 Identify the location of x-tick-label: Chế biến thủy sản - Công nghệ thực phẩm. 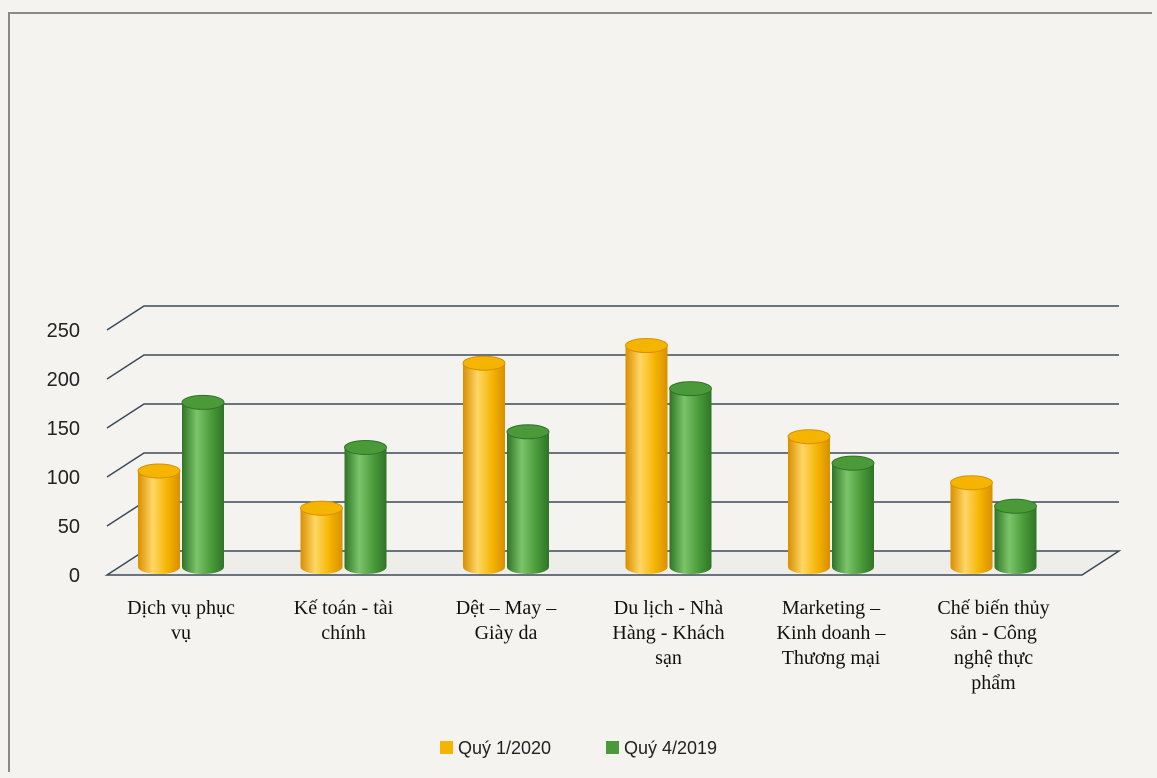
(993, 645).